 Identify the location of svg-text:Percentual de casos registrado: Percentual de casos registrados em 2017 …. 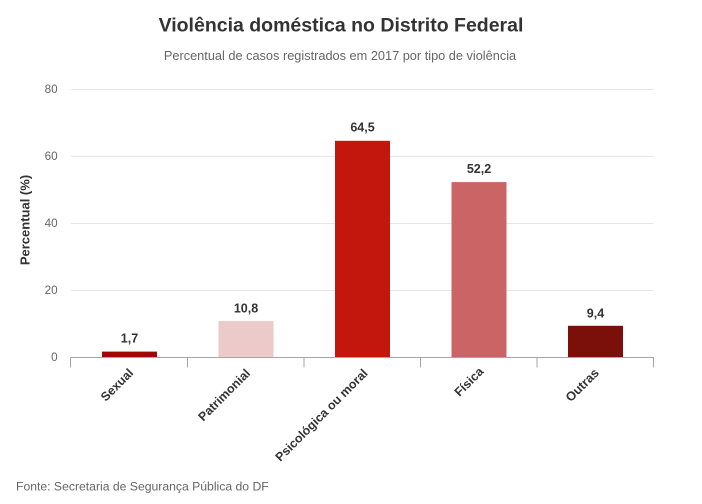
(340, 55).